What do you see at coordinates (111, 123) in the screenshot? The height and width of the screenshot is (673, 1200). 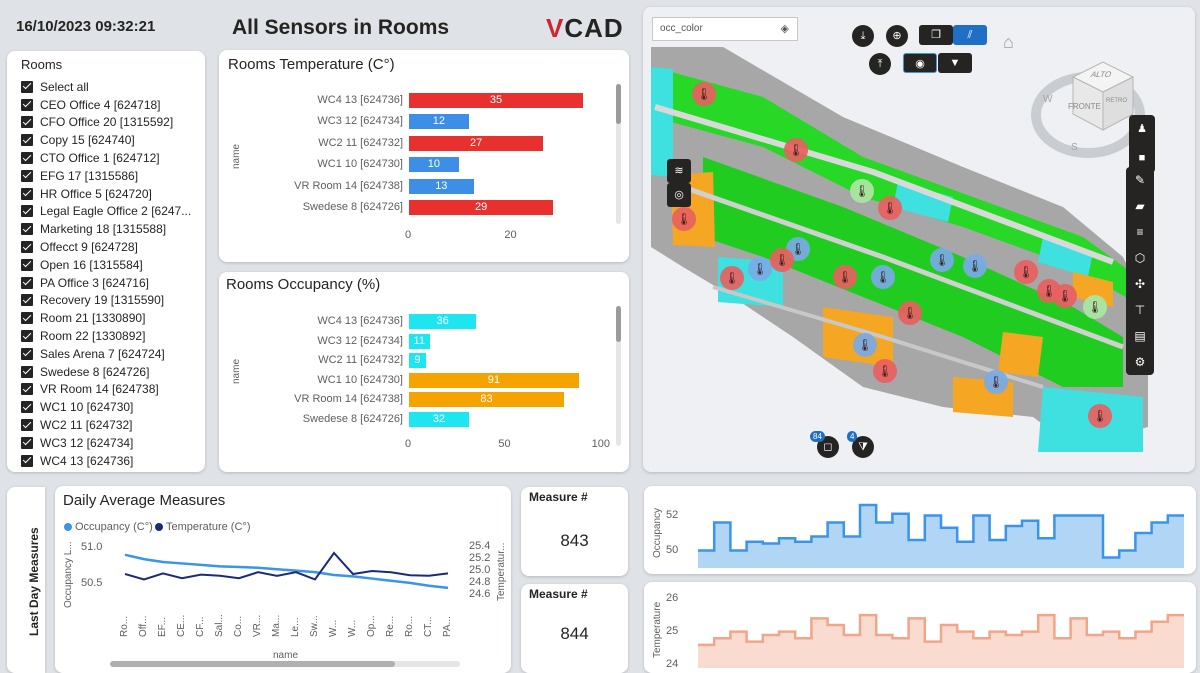 I see `room-checkbox: CFO Office 20 [1315592]` at bounding box center [111, 123].